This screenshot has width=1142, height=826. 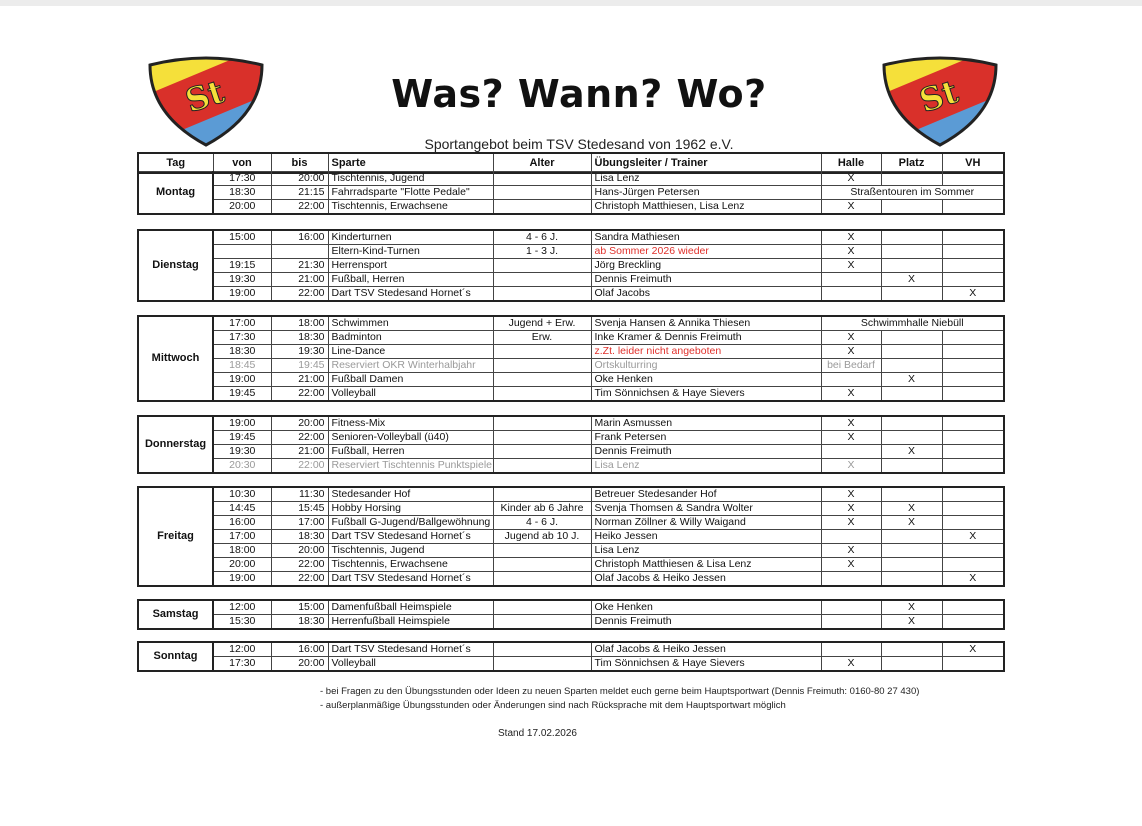 What do you see at coordinates (410, 379) in the screenshot?
I see `cell-sparte: Fußball Damen` at bounding box center [410, 379].